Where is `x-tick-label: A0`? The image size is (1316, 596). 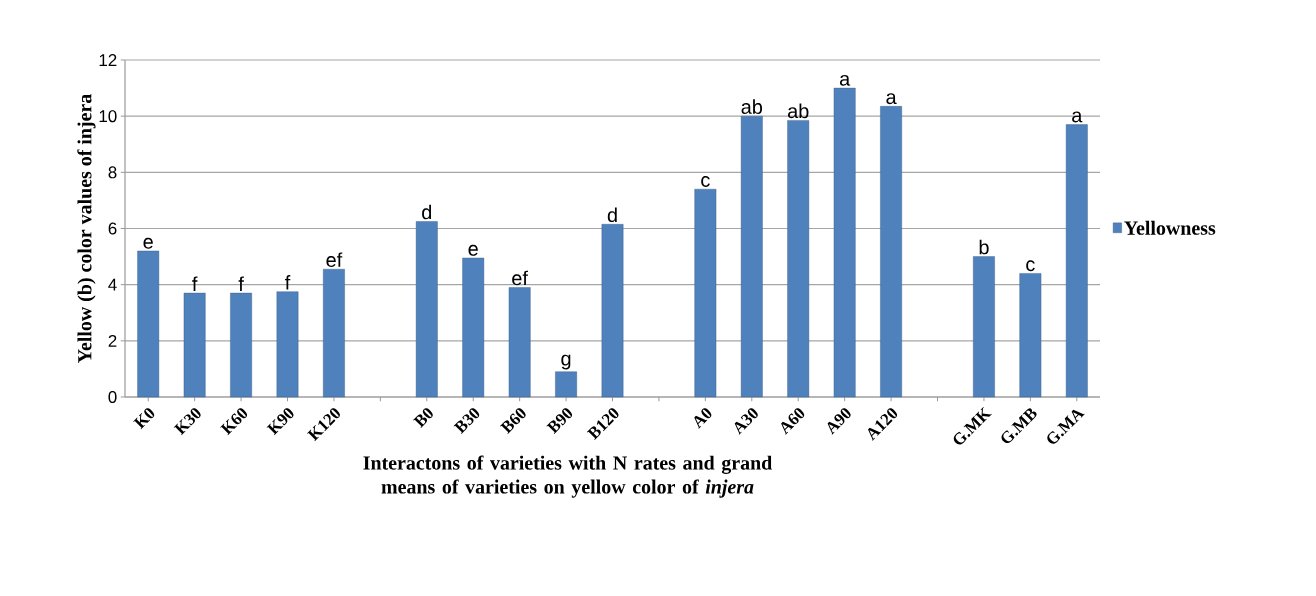 x-tick-label: A0 is located at coordinates (703, 418).